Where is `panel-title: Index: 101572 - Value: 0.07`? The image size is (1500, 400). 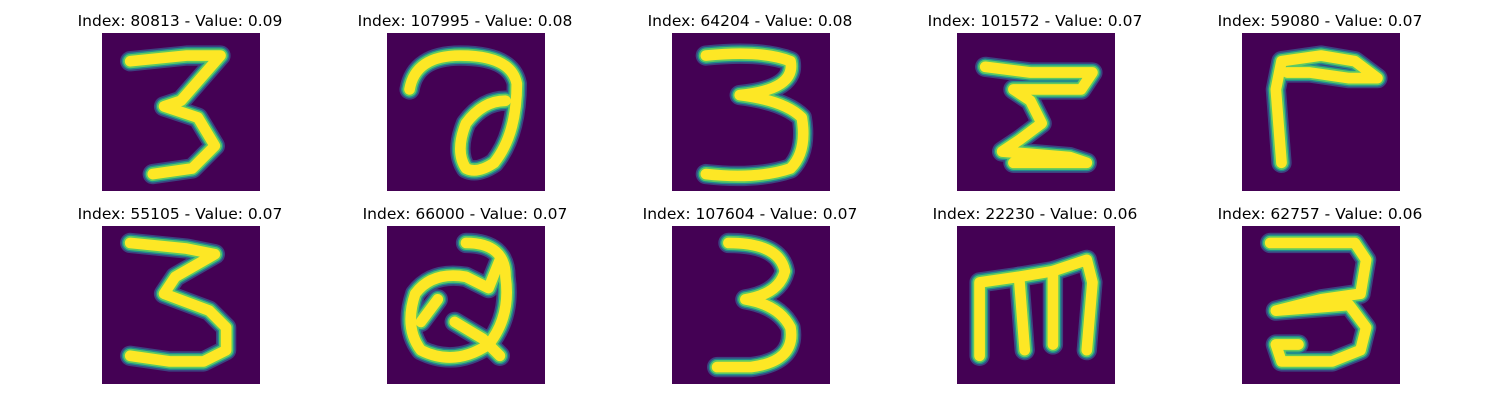 panel-title: Index: 101572 - Value: 0.07 is located at coordinates (1035, 21).